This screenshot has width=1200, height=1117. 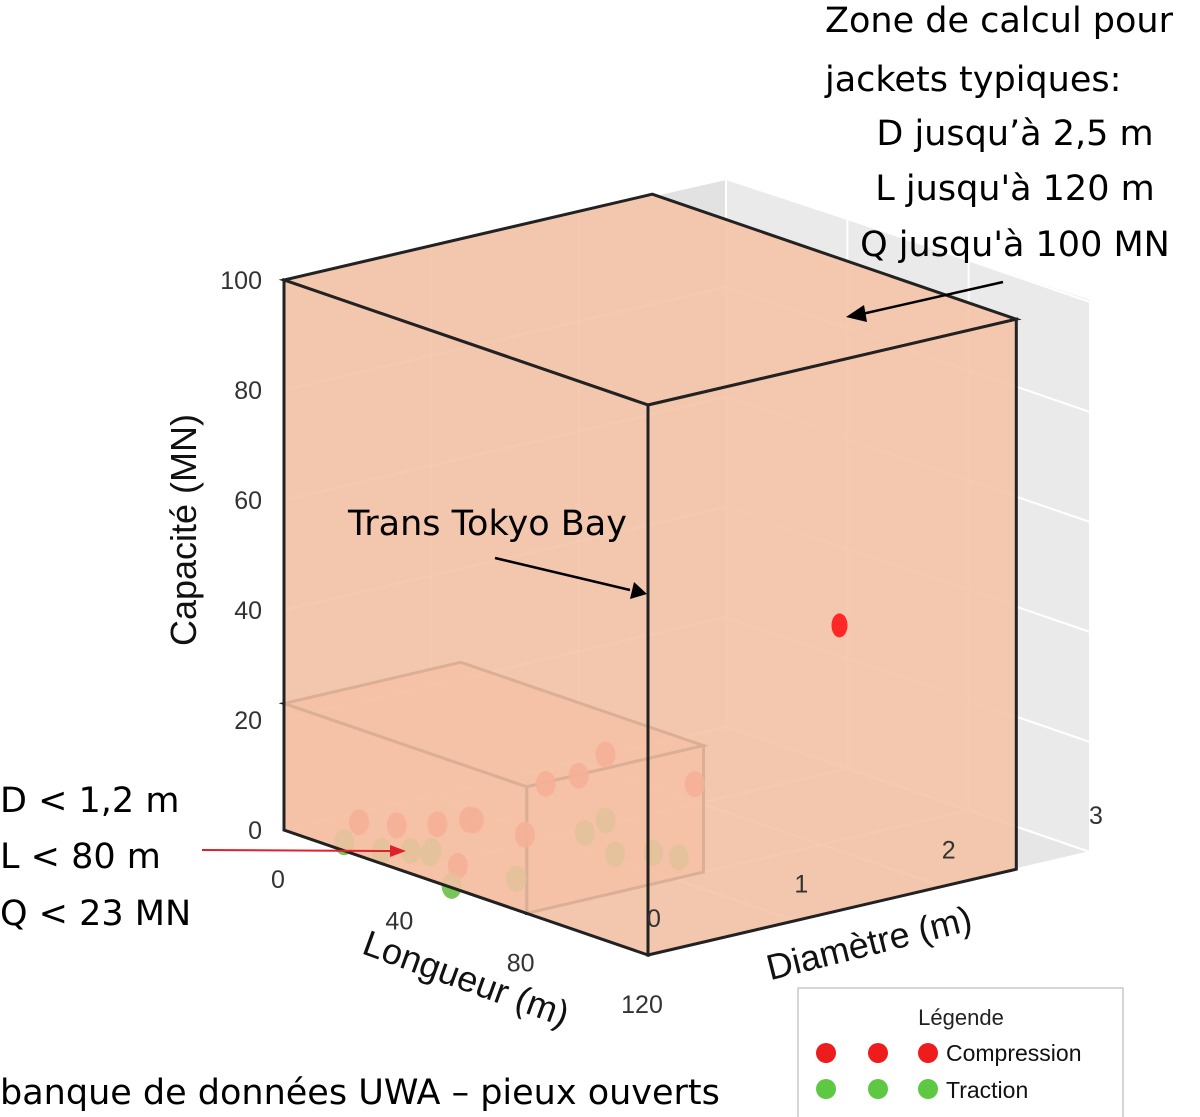 I want to click on small-zone-line-1: D < 1,2 m, so click(x=89, y=801).